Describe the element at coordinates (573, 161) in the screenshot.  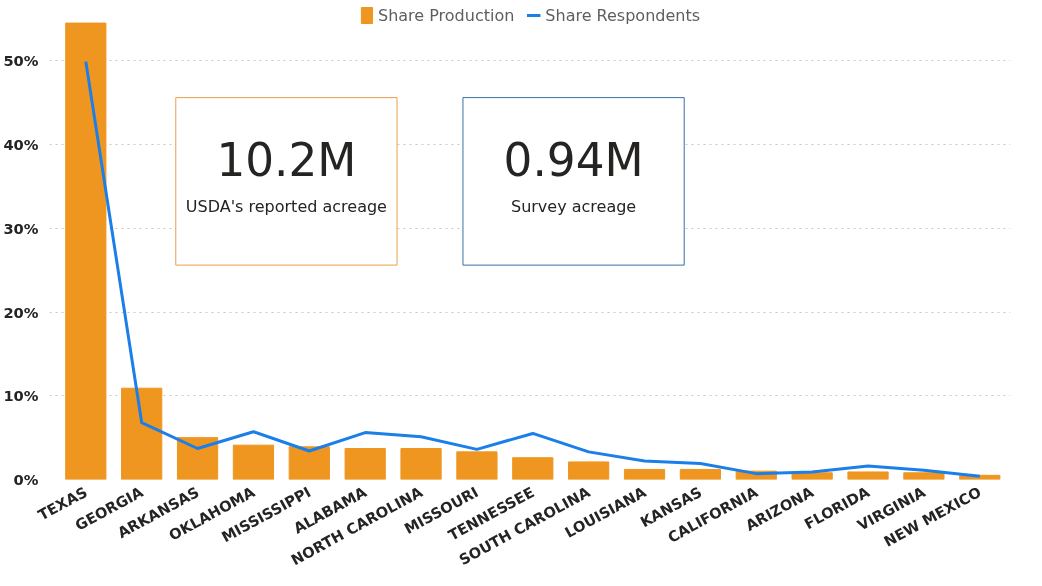
I see `annotation: 0.94M` at that location.